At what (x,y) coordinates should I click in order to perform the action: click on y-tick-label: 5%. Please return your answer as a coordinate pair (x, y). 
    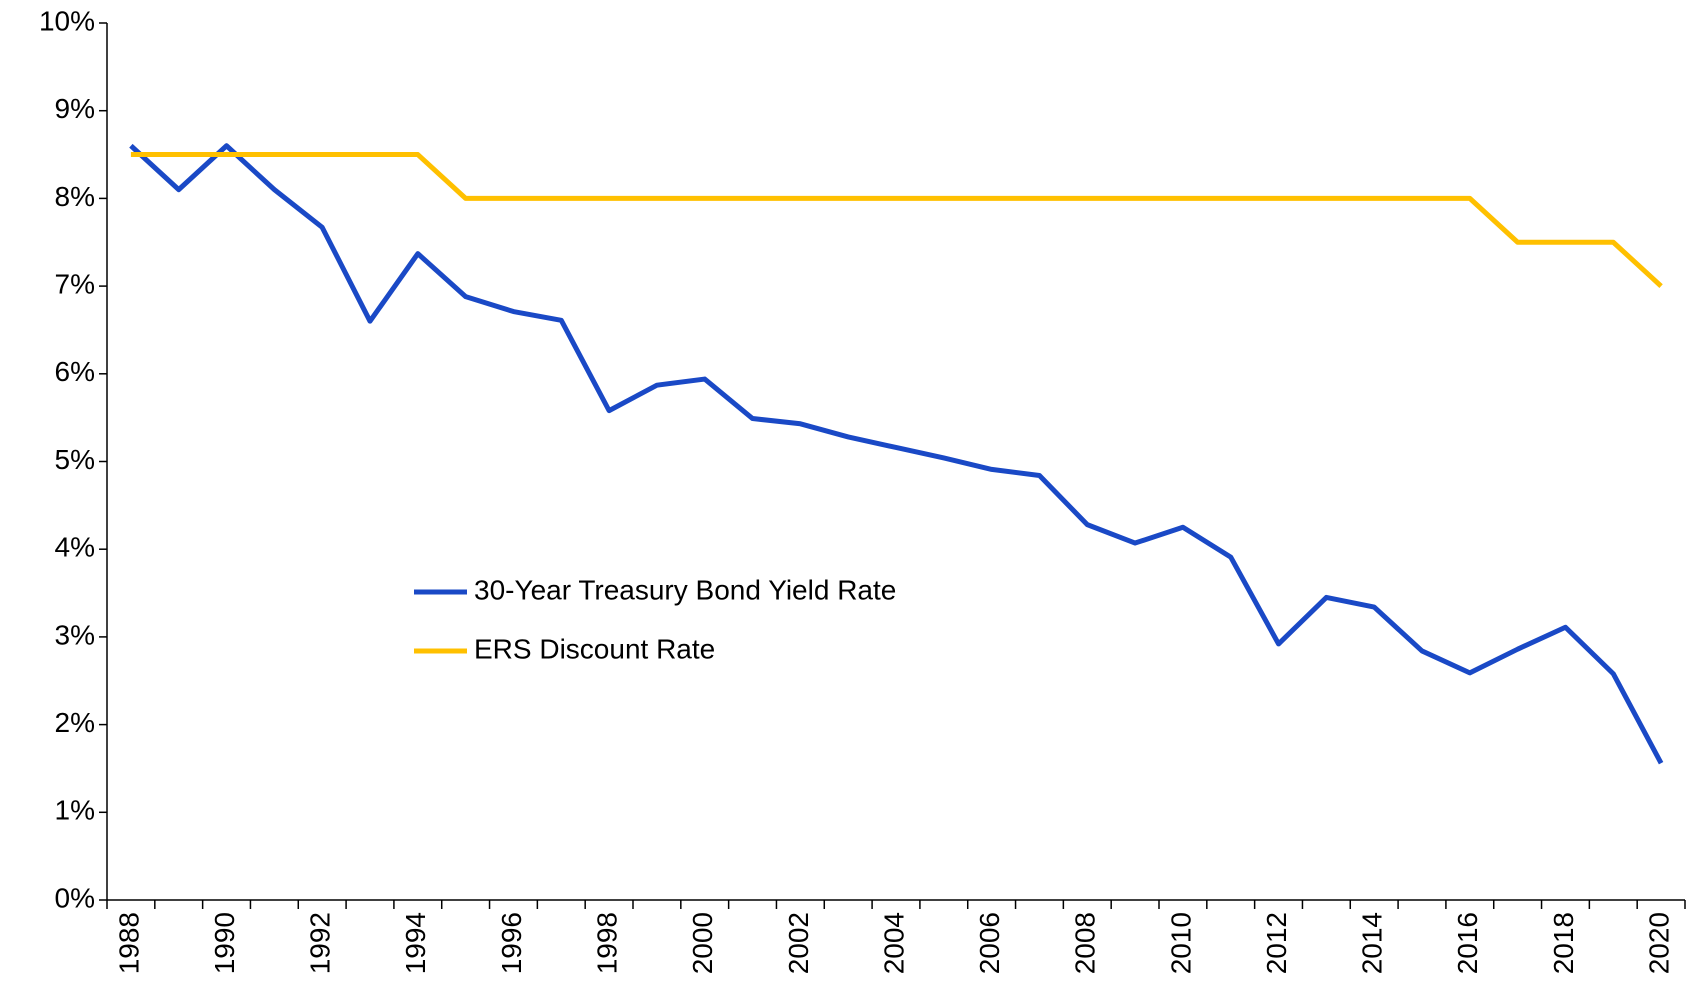
    Looking at the image, I should click on (75, 459).